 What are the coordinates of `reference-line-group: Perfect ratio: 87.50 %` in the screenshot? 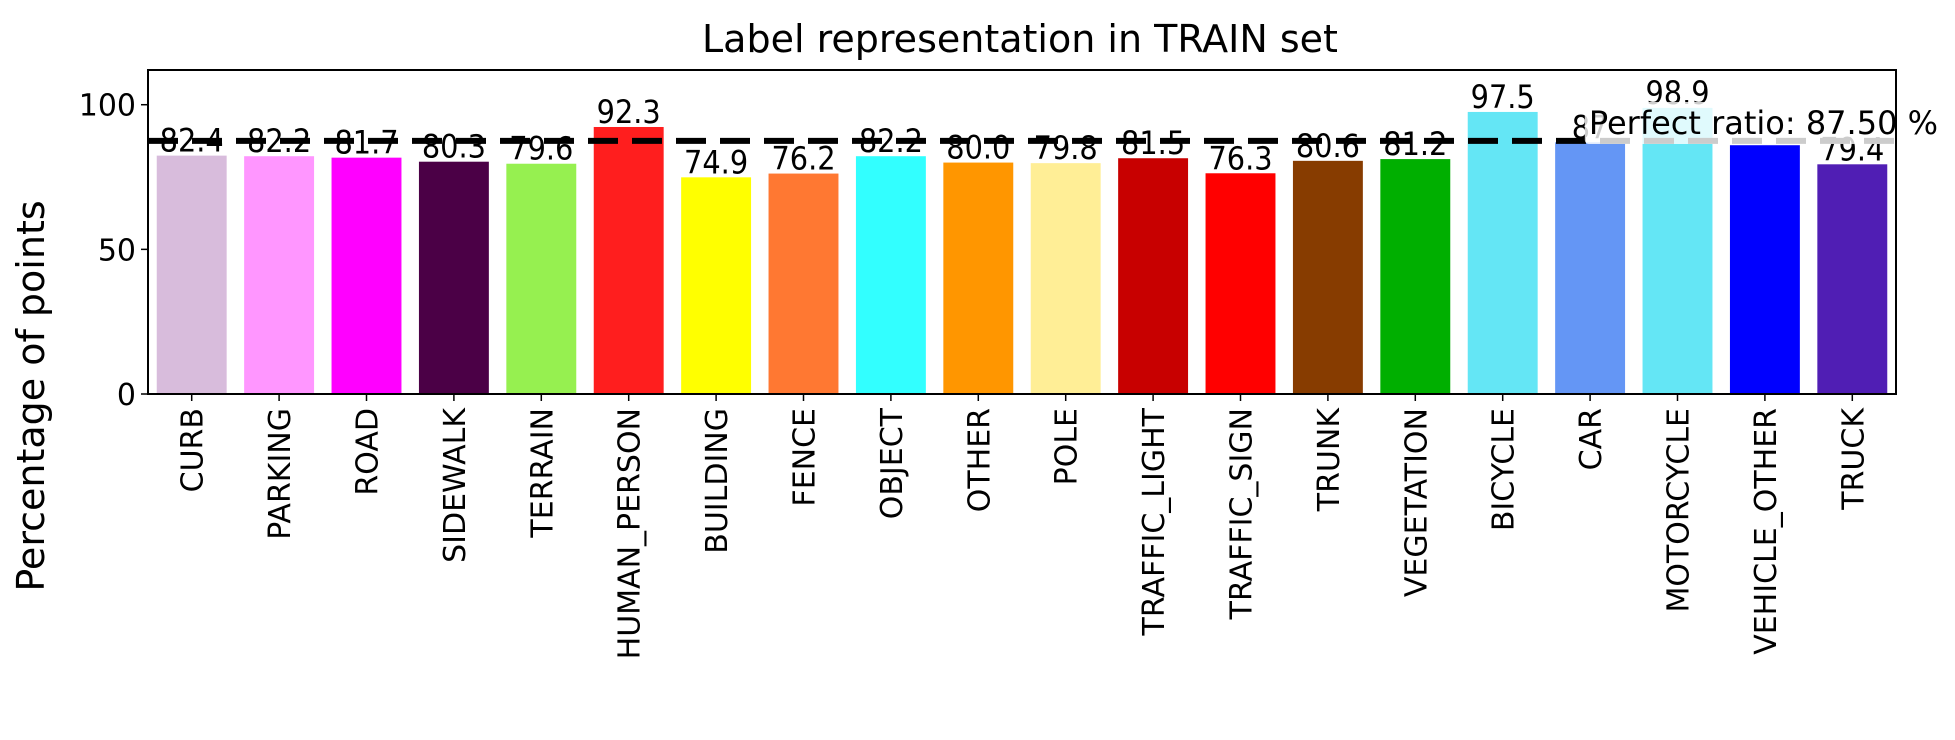 It's located at (1045, 123).